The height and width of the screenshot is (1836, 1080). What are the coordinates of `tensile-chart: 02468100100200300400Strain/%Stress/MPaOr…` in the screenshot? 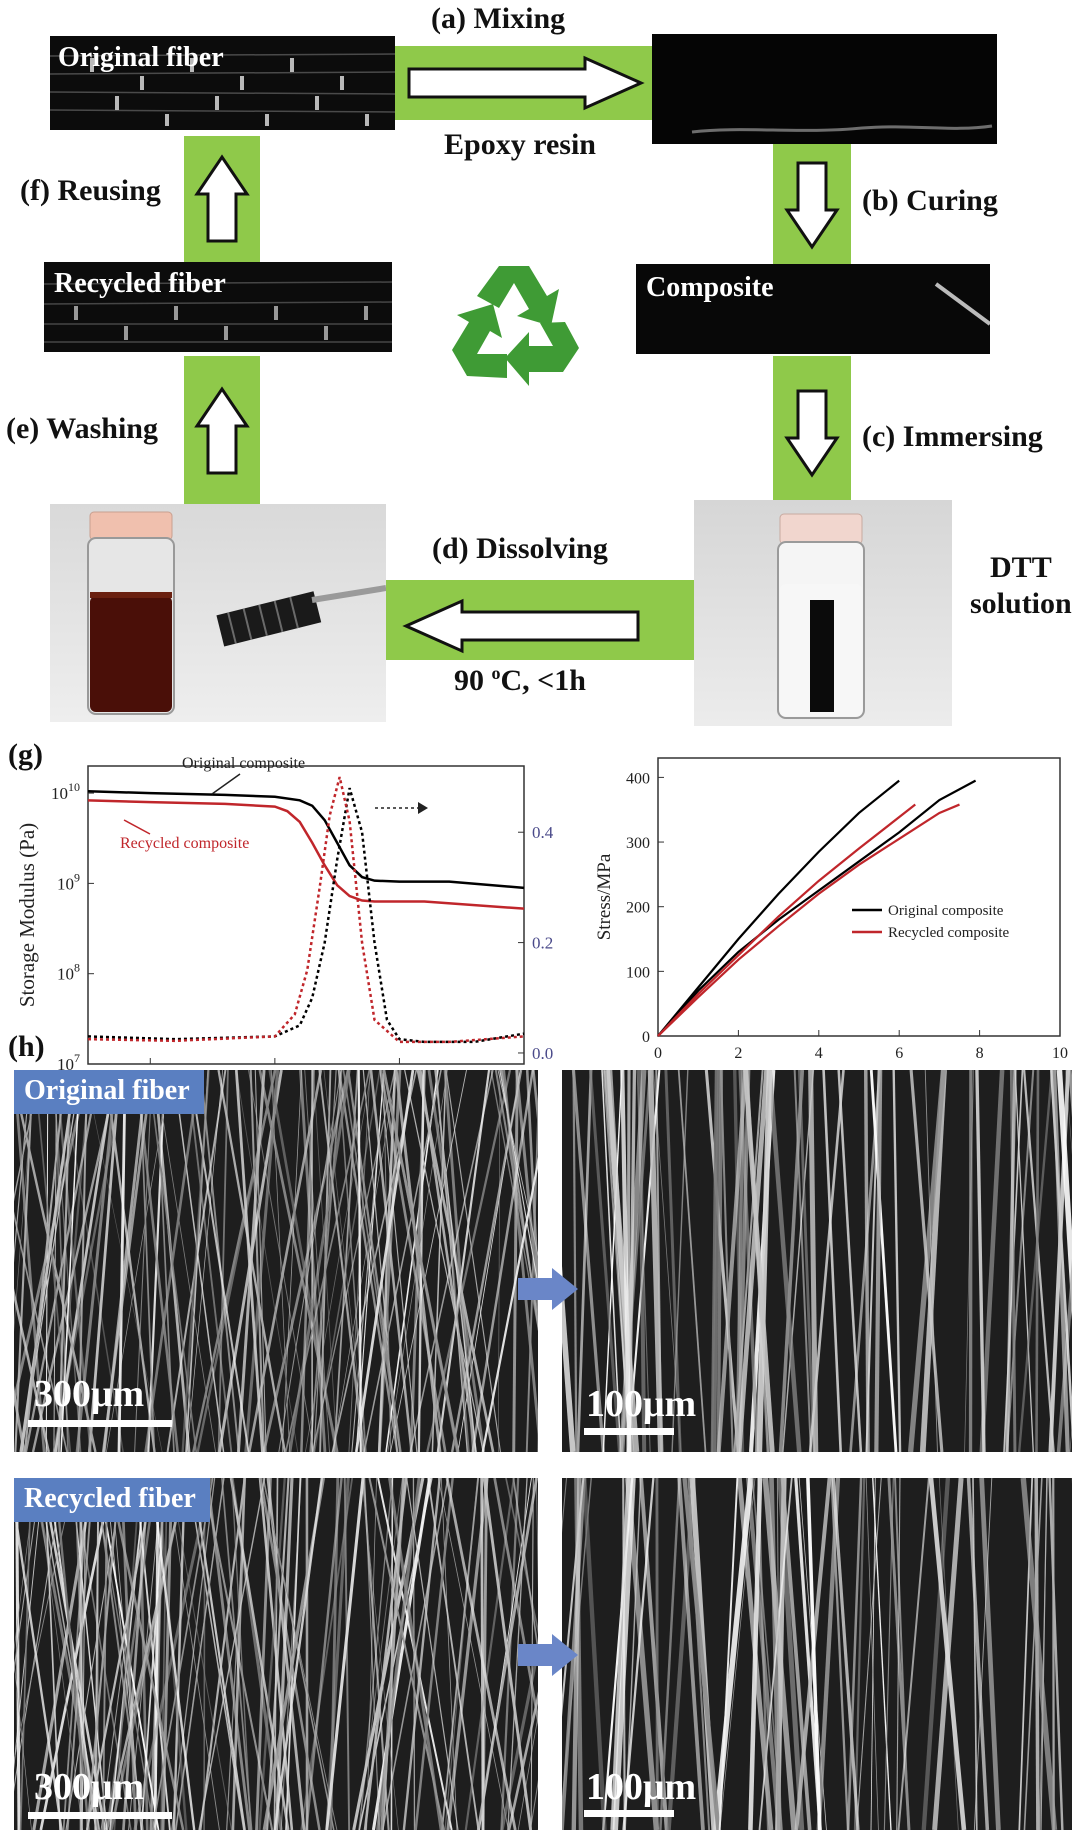 It's located at (831, 924).